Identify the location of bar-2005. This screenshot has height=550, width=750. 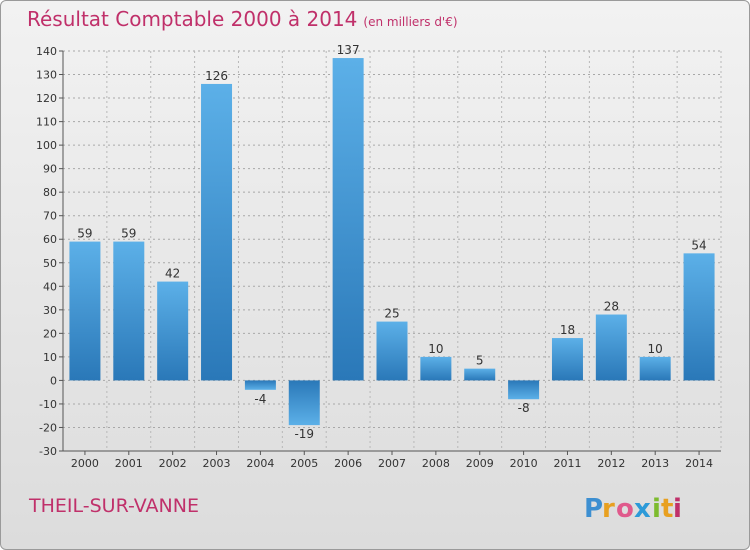
(304, 403).